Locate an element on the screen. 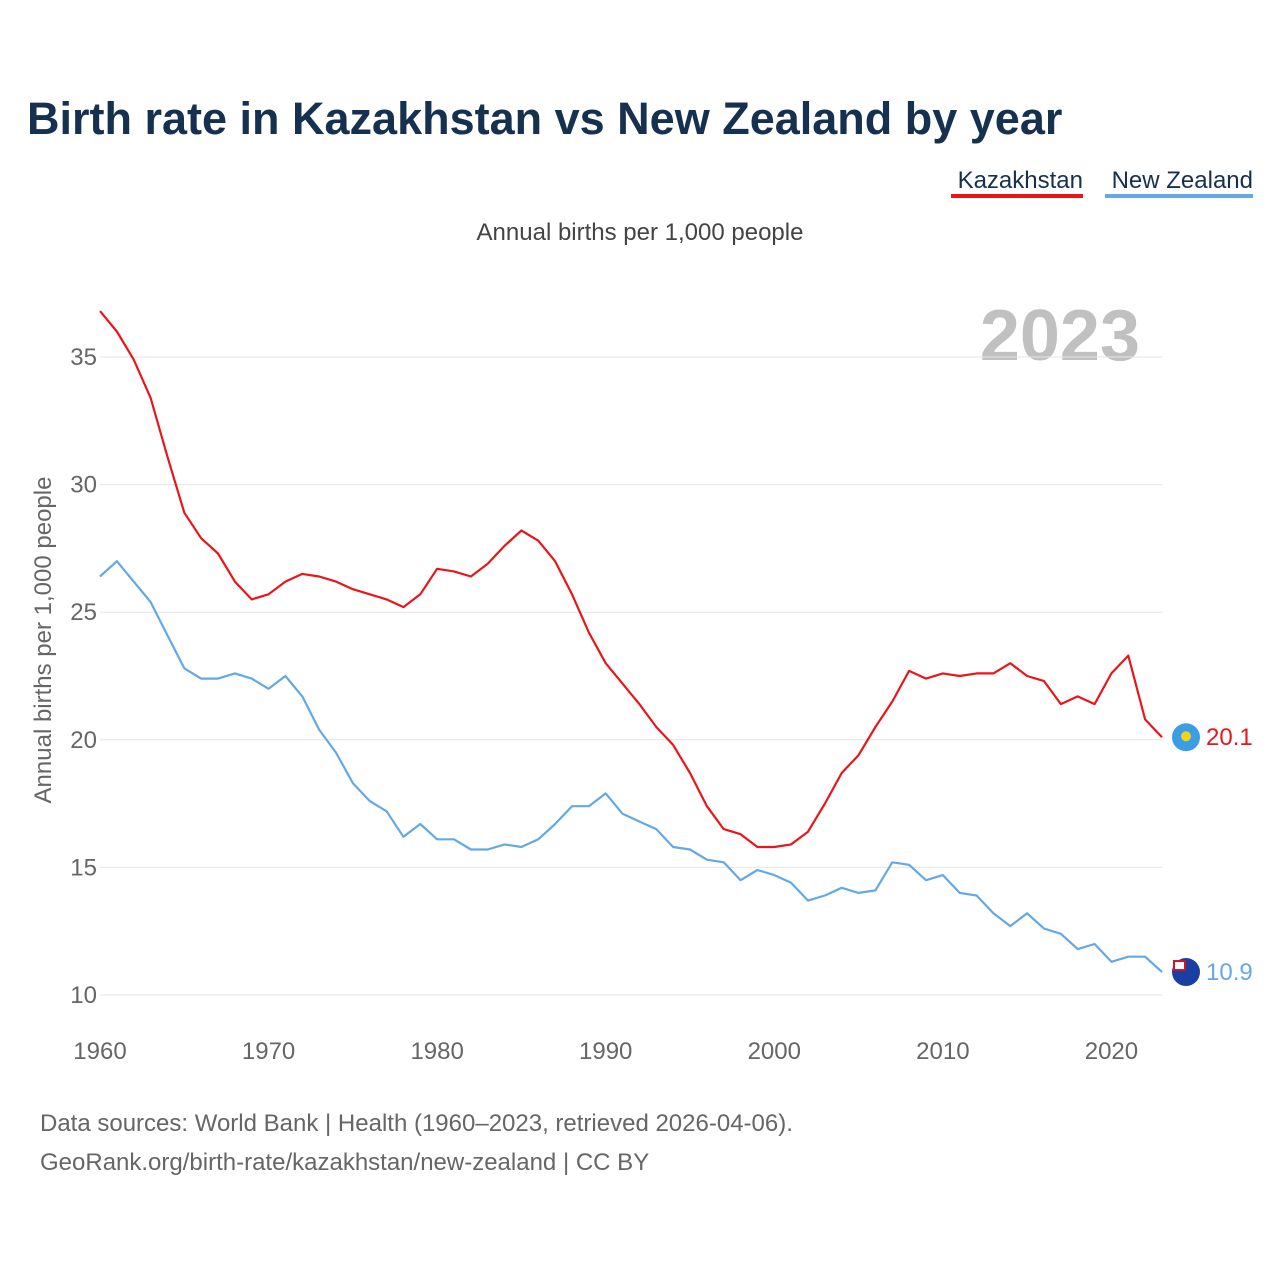  y-tick-label-10: 10 is located at coordinates (83, 995).